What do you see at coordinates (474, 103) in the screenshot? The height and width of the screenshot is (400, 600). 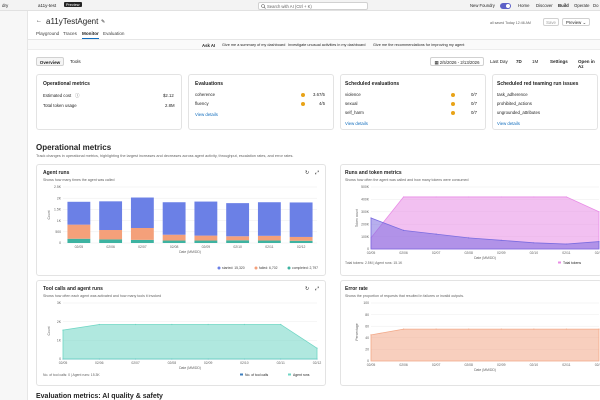 I see `sched-row-value: 0/7` at bounding box center [474, 103].